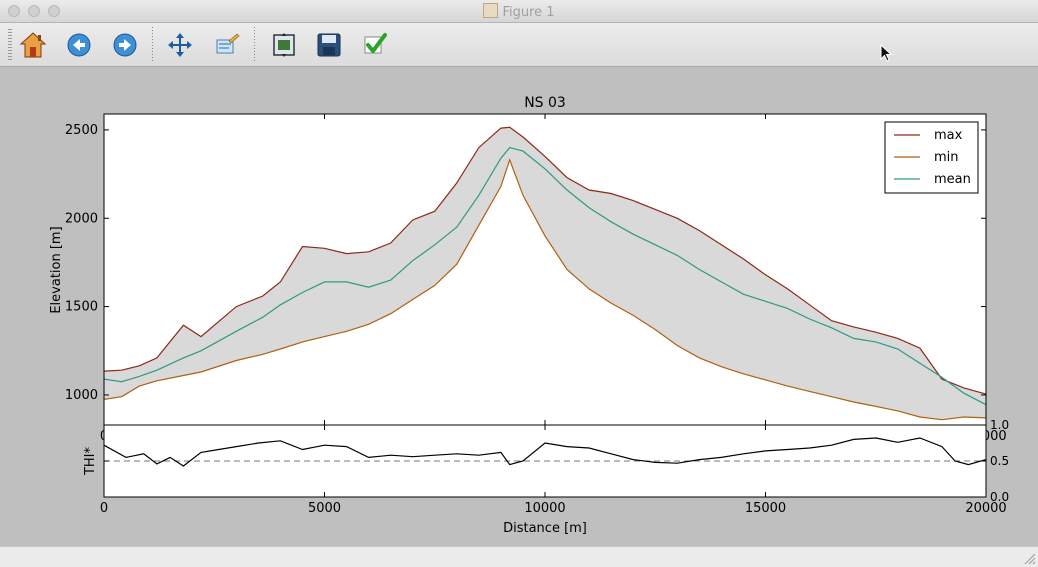 This screenshot has width=1038, height=567. What do you see at coordinates (545, 452) in the screenshot?
I see `thi-series-line` at bounding box center [545, 452].